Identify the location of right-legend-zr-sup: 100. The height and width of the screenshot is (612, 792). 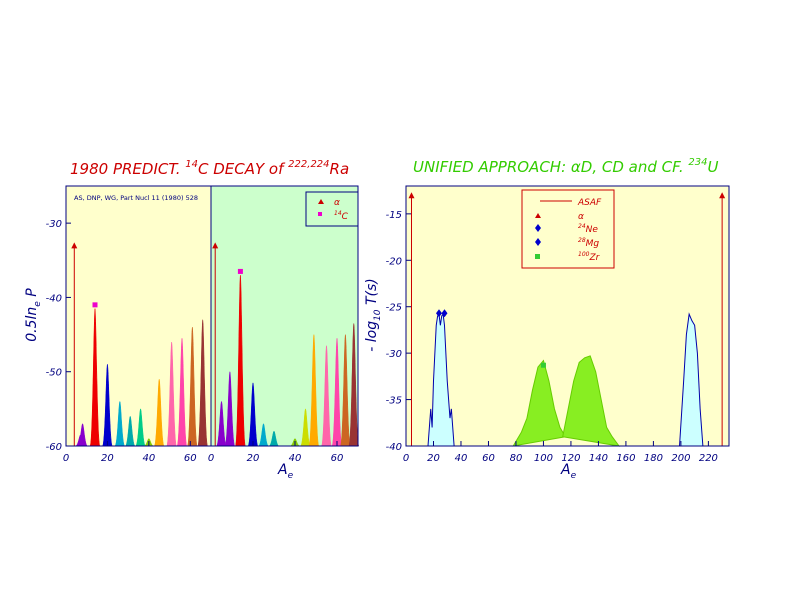
(584, 254).